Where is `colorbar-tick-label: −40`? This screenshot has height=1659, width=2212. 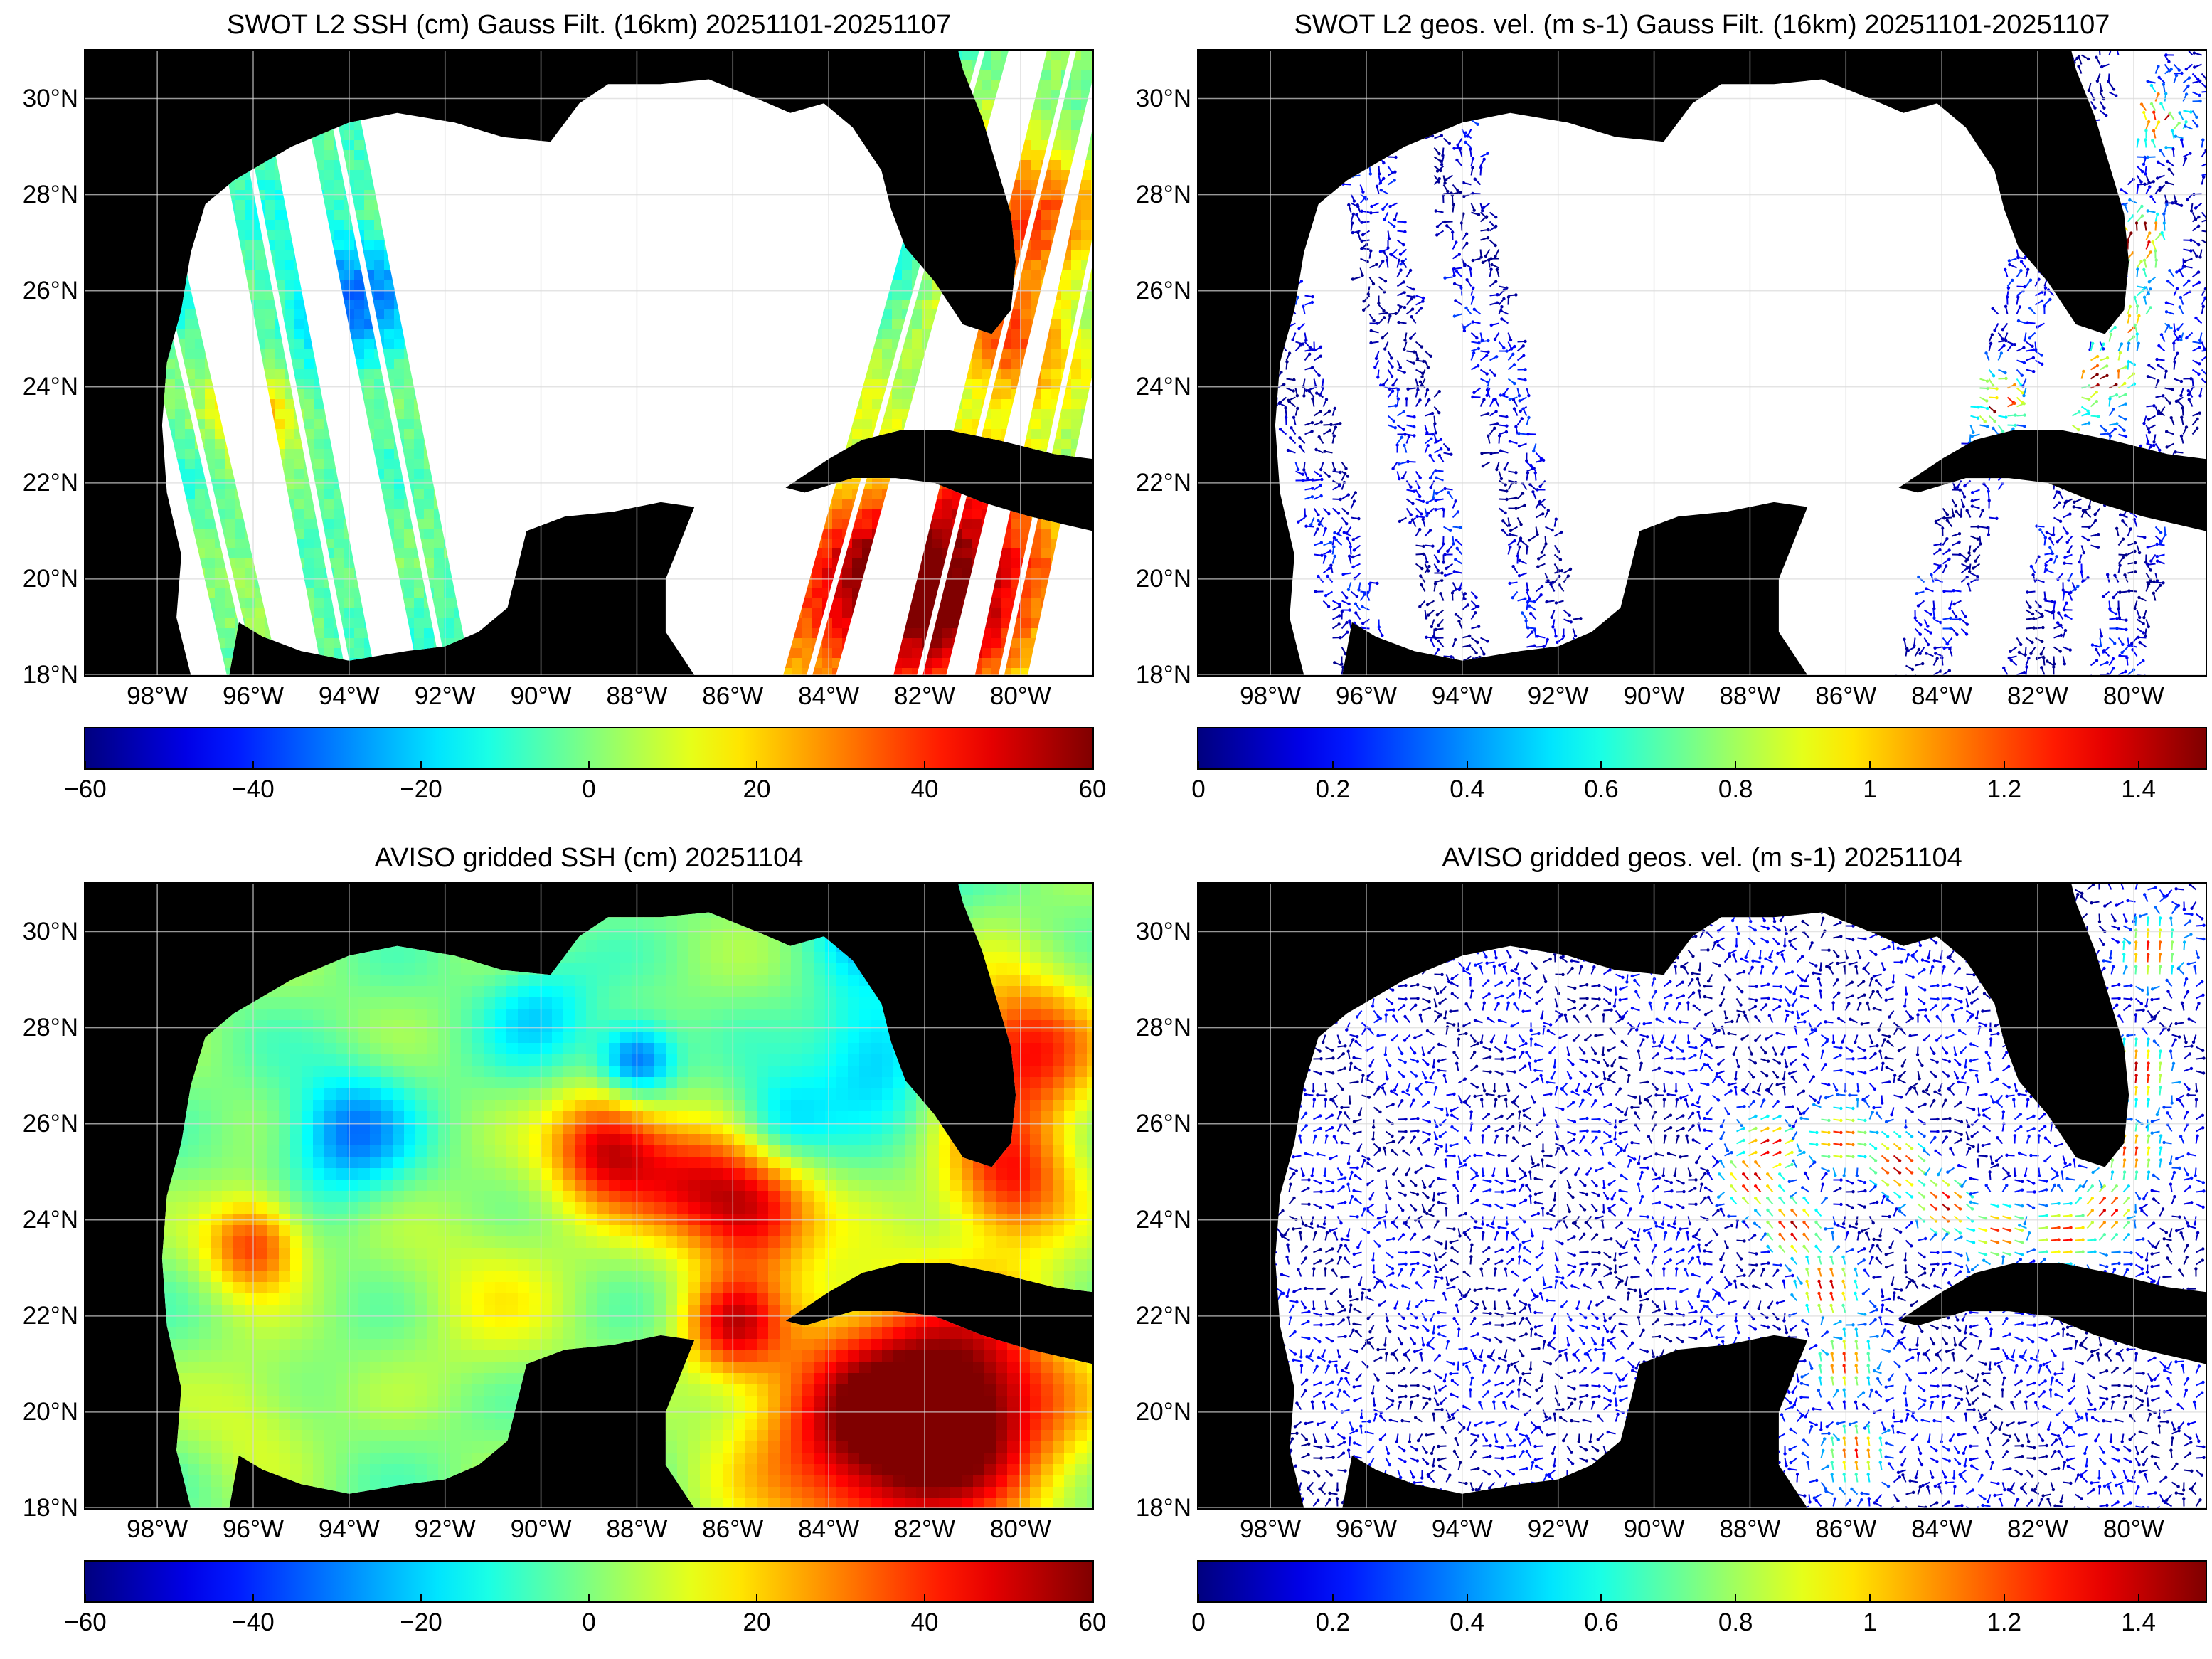 colorbar-tick-label: −40 is located at coordinates (254, 790).